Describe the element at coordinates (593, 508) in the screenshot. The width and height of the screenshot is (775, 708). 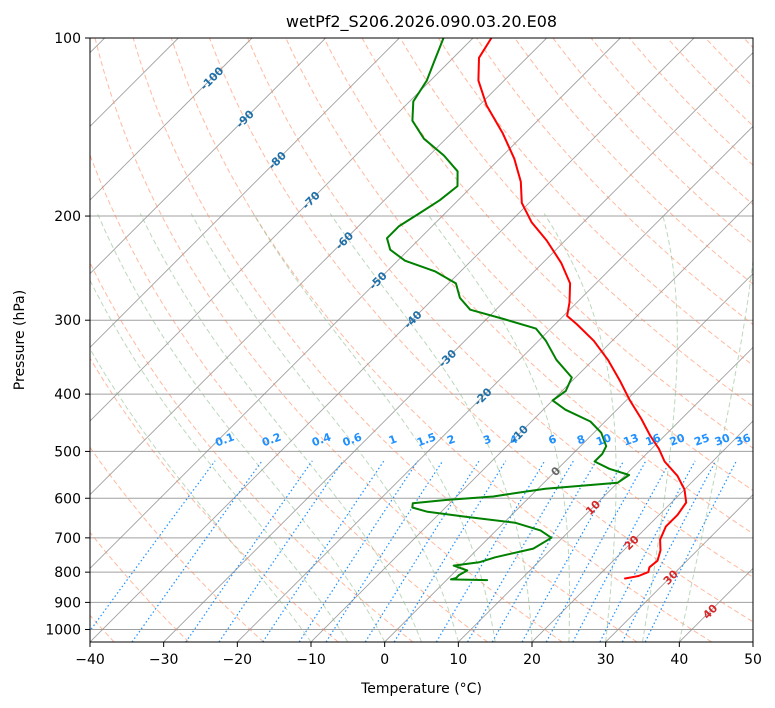
I see `isotherm-label: 10` at that location.